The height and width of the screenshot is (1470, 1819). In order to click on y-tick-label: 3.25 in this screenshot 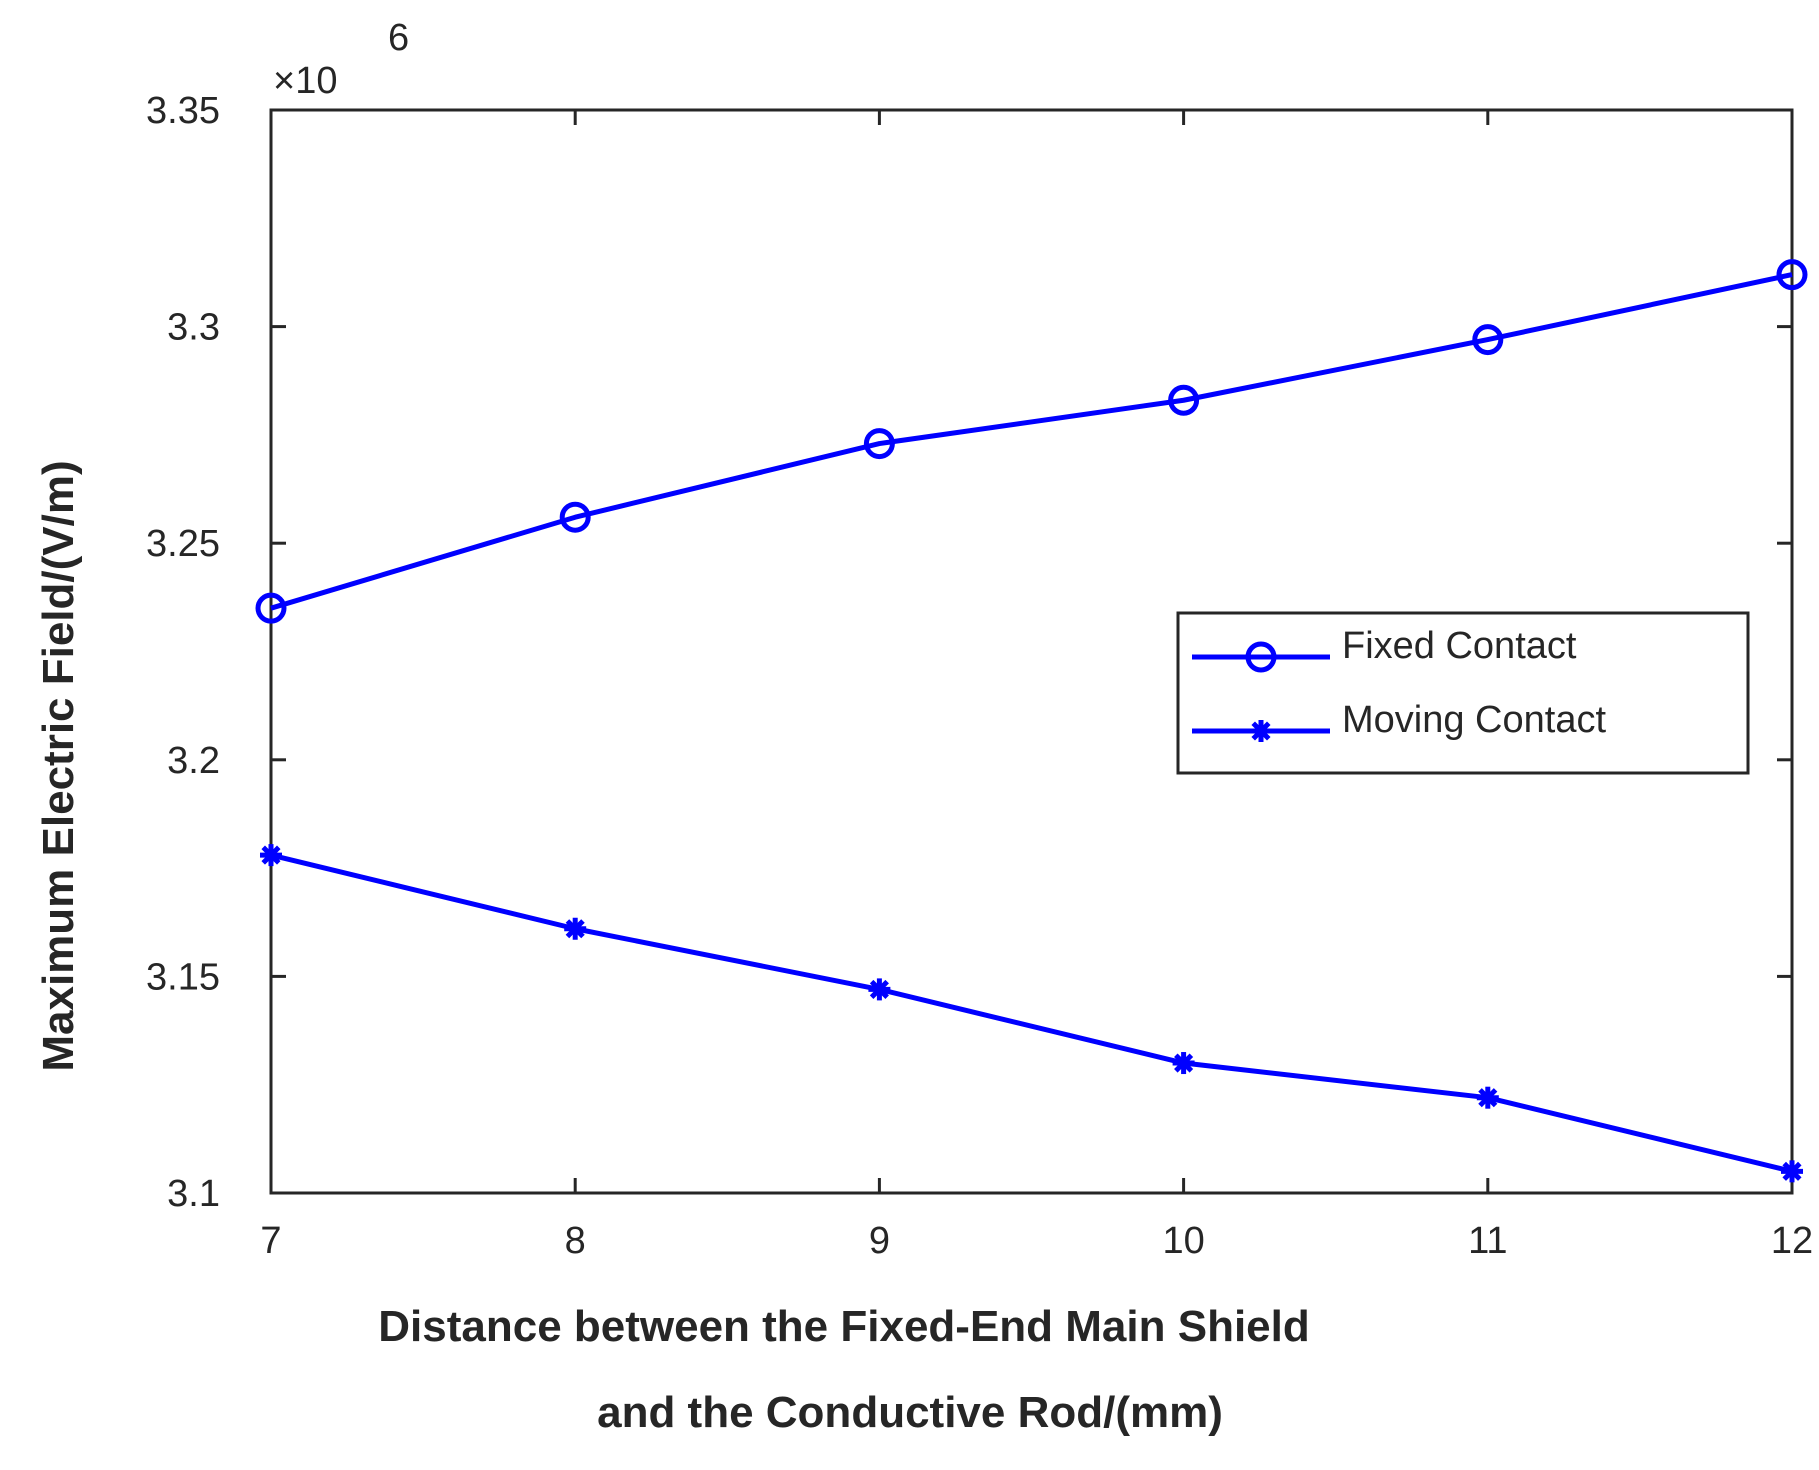, I will do `click(183, 544)`.